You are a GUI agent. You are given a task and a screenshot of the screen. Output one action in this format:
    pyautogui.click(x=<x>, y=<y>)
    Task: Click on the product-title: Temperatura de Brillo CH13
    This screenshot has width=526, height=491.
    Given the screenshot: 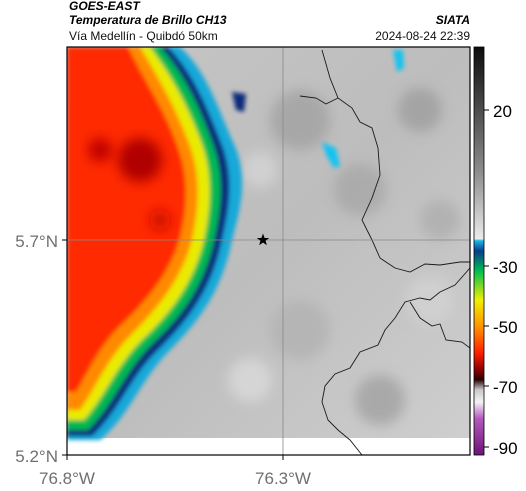 What is the action you would take?
    pyautogui.click(x=148, y=20)
    